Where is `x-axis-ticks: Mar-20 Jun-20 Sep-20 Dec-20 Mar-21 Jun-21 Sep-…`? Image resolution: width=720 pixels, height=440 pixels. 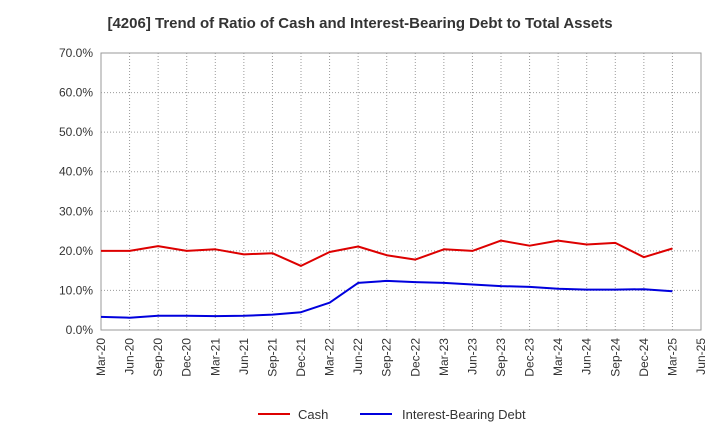
x-axis-ticks: Mar-20 Jun-20 Sep-20 Dec-20 Mar-21 Jun-21 Sep-… is located at coordinates (401, 357).